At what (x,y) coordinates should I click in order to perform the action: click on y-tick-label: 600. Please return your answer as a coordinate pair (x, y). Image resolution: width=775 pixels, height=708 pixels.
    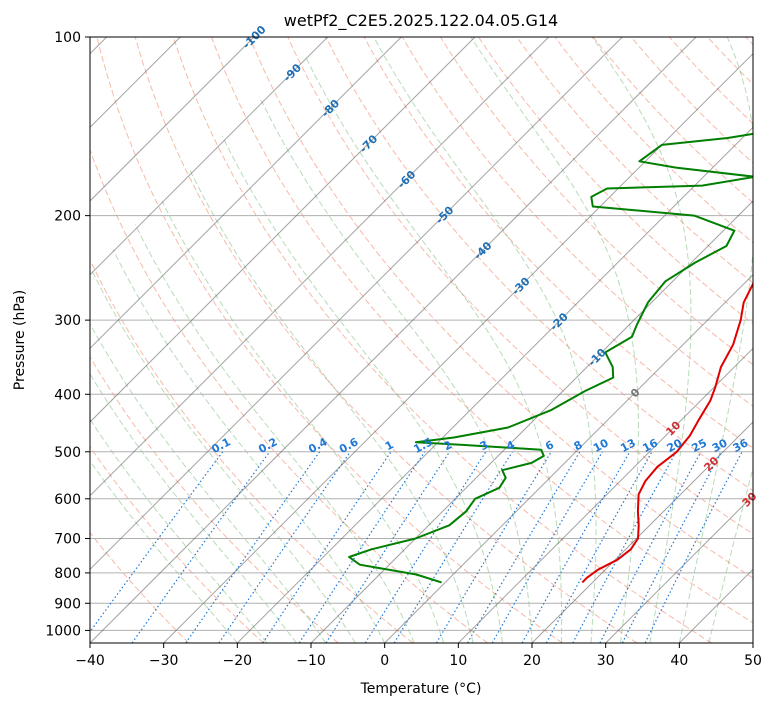
    Looking at the image, I should click on (67, 500).